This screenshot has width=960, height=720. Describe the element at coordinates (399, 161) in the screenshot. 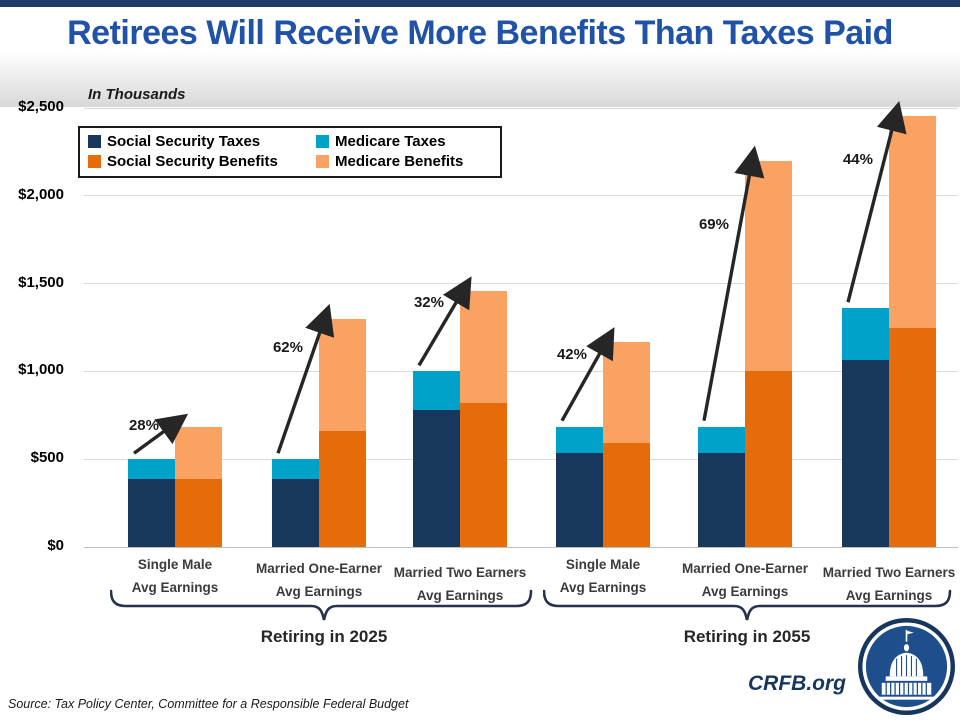

I see `legend-label: Medicare Benefits` at that location.